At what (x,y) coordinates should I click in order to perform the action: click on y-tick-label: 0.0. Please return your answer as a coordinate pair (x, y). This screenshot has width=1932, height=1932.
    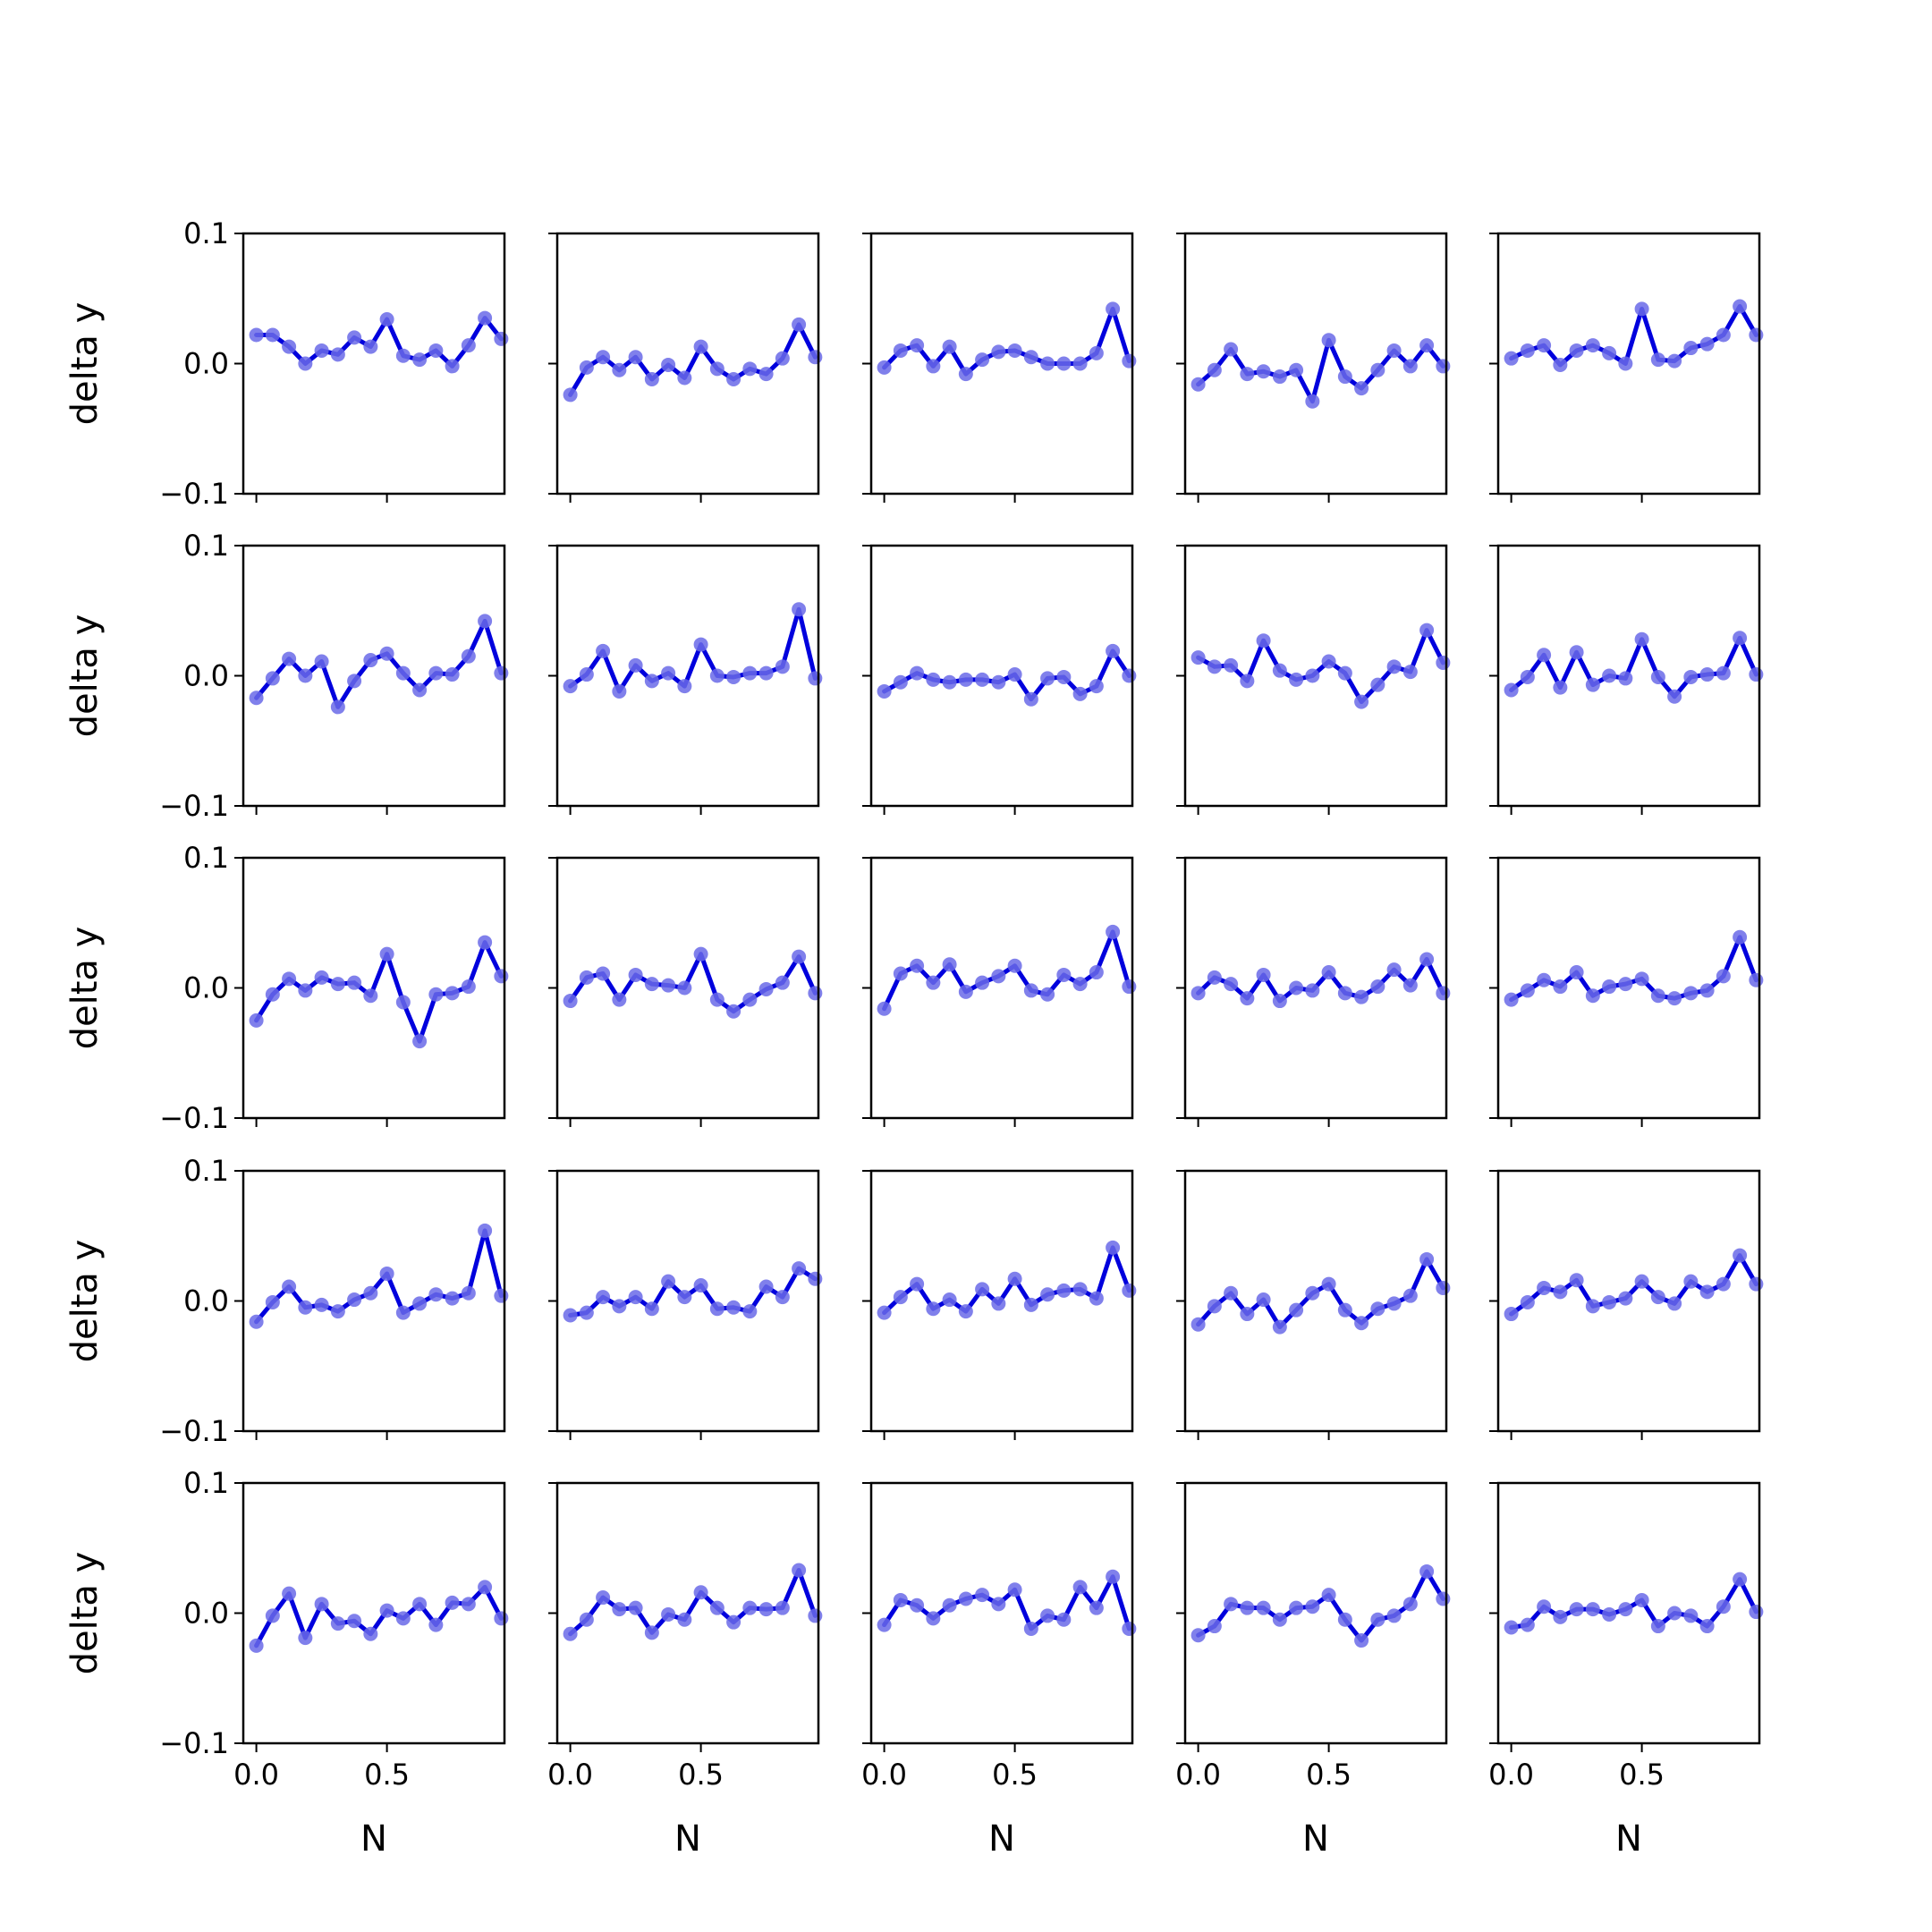
    Looking at the image, I should click on (206, 1301).